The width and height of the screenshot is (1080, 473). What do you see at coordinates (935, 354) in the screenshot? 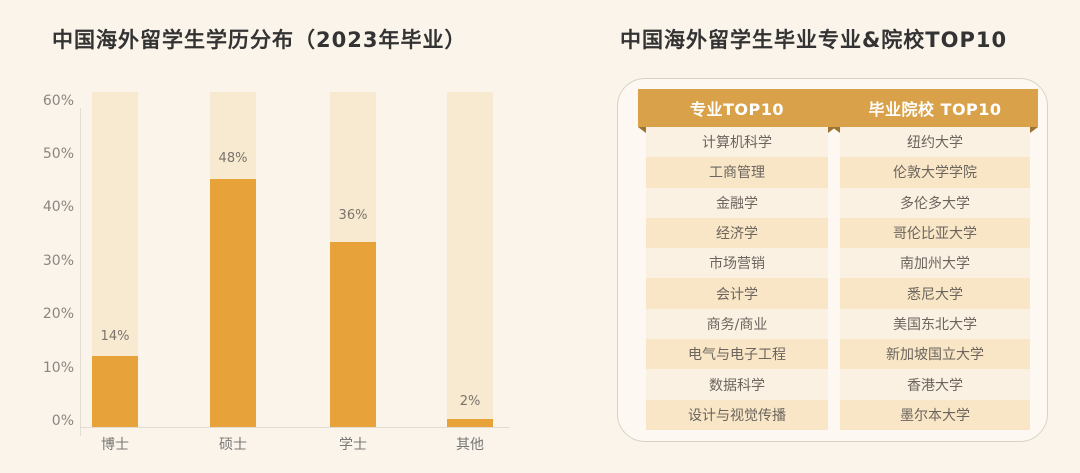
I see `school-row: 新加坡国立大学` at bounding box center [935, 354].